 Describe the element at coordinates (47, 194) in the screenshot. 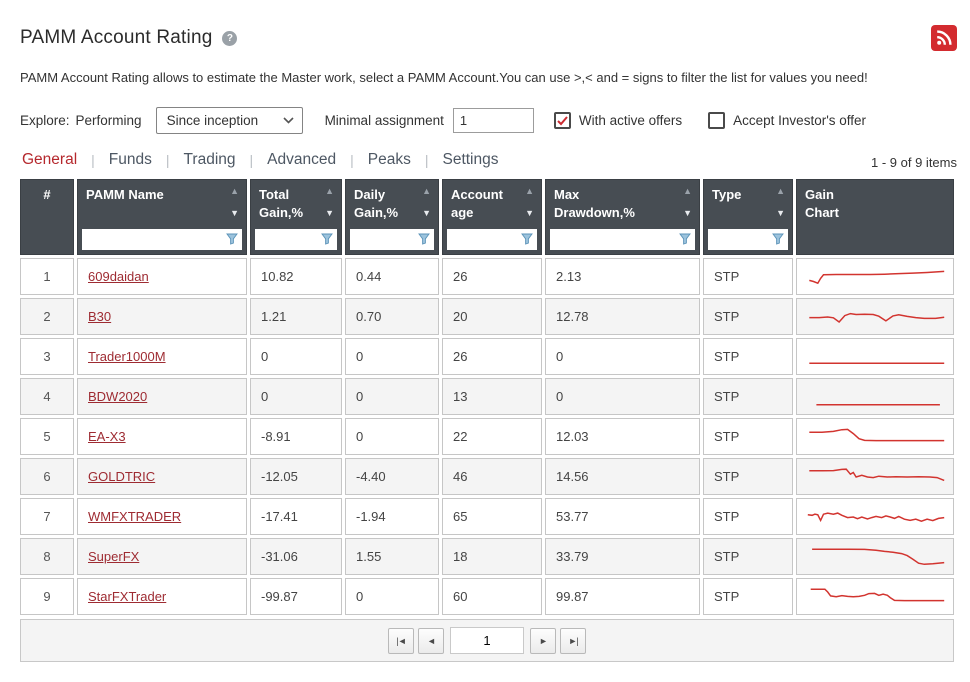

I see `column-label: #` at that location.